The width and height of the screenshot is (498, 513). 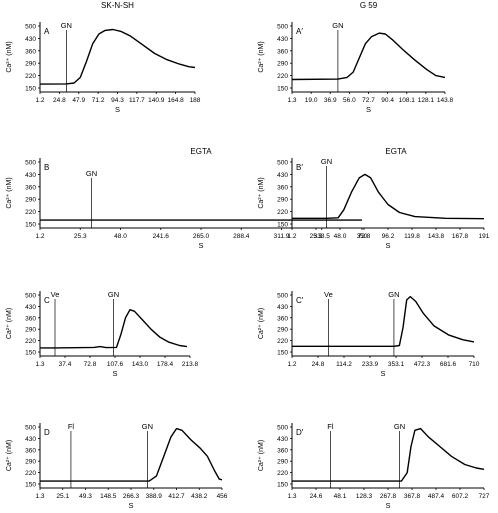 I want to click on x-tick-label: 94.3, so click(x=117, y=100).